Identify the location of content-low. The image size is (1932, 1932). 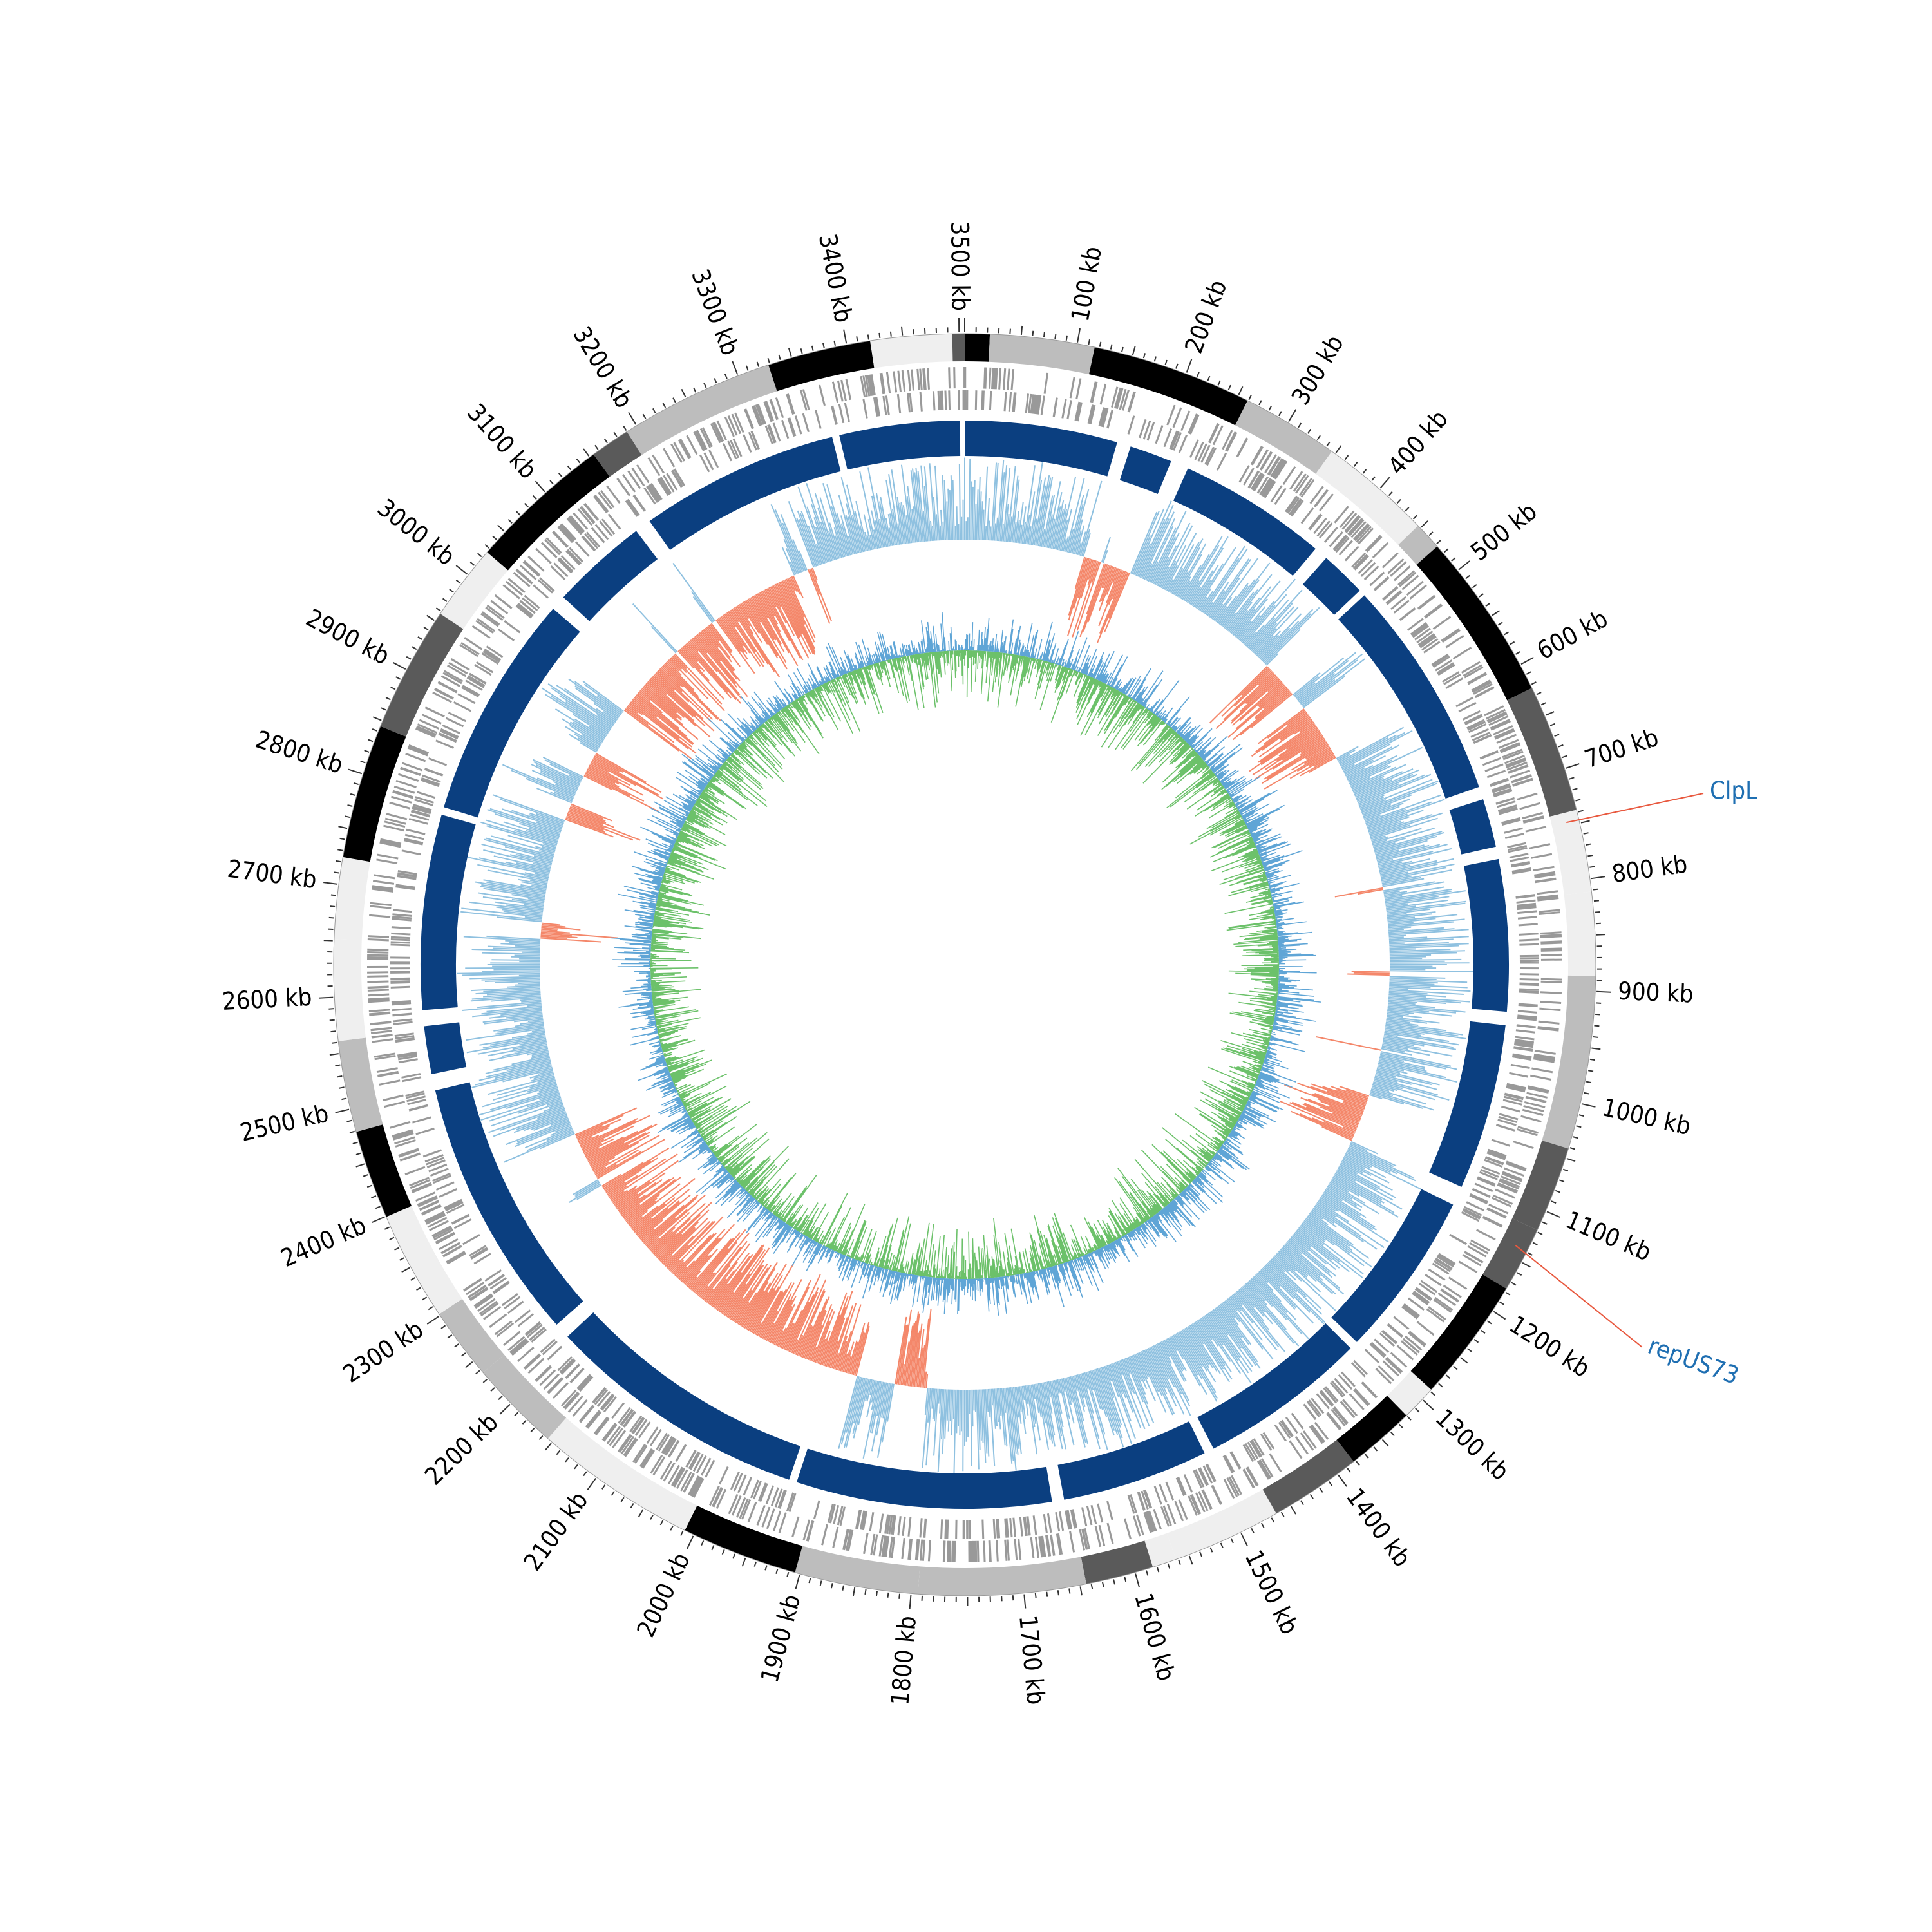
(965, 965).